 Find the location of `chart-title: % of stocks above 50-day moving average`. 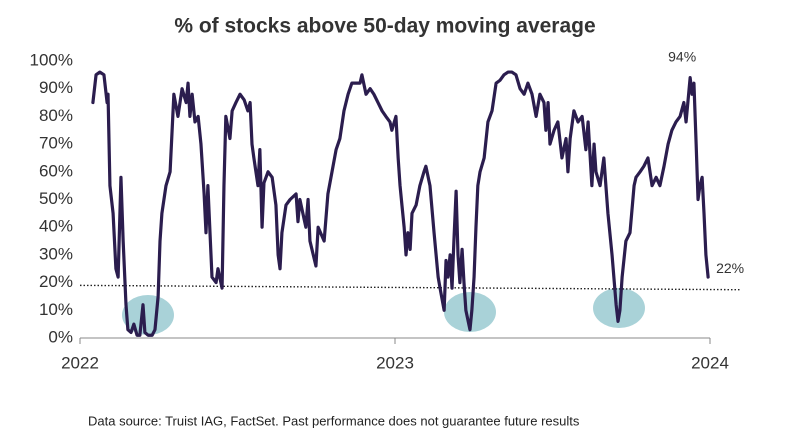

chart-title: % of stocks above 50-day moving average is located at coordinates (384, 26).